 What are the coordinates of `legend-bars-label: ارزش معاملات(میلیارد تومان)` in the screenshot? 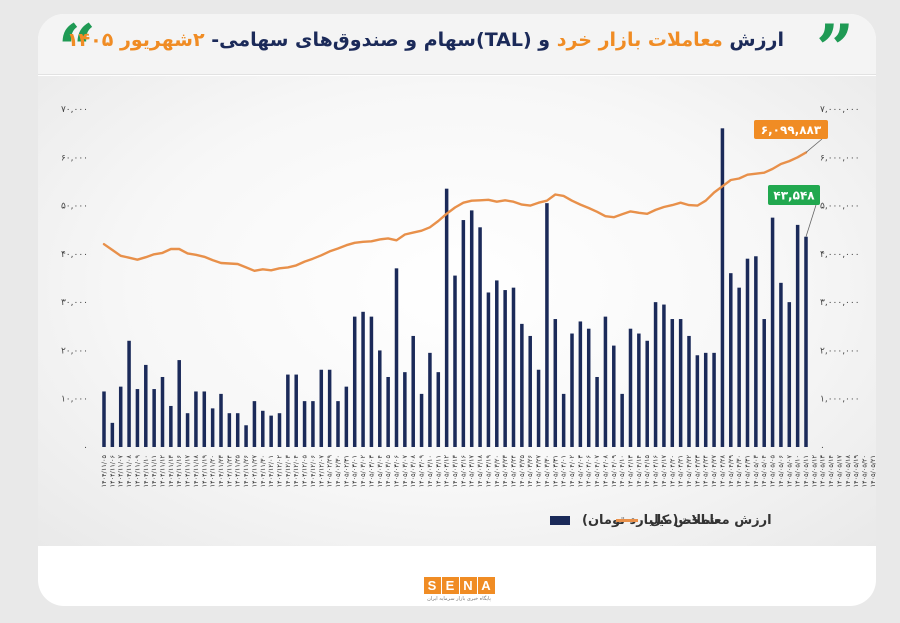 It's located at (677, 520).